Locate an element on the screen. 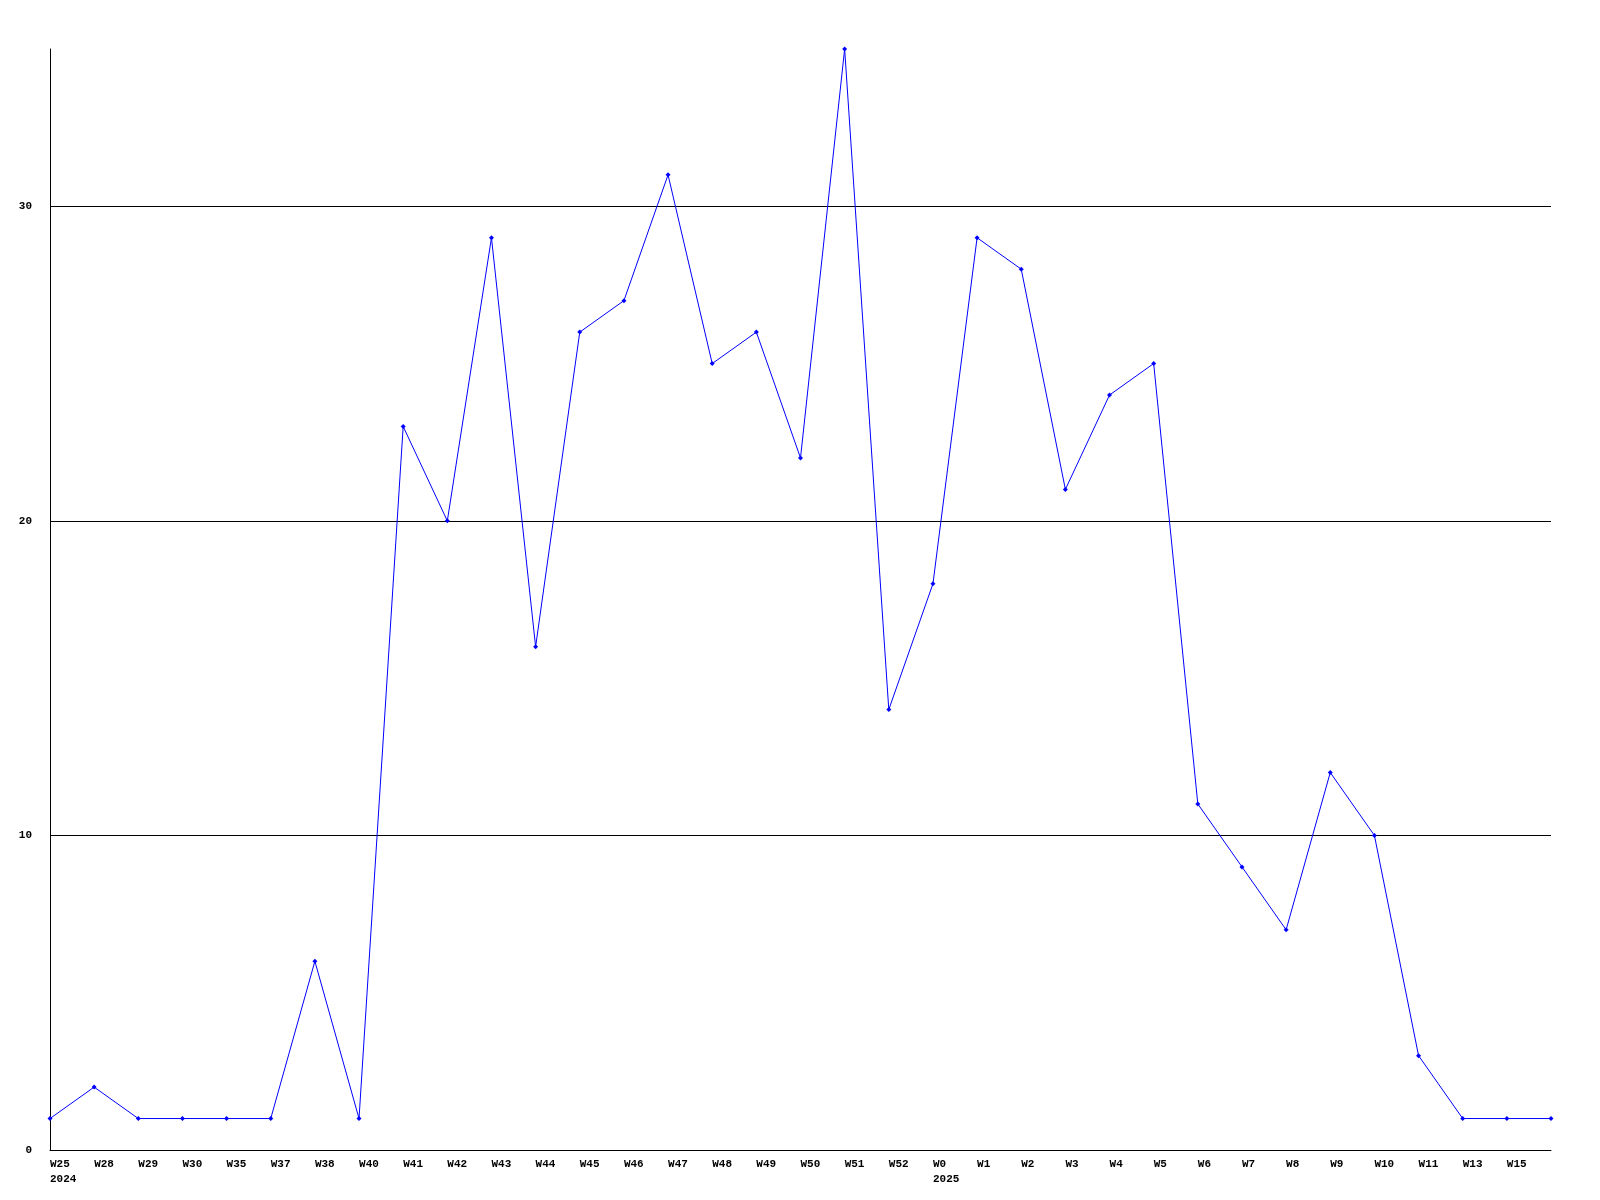  x-tick-label: W13 is located at coordinates (1472, 1163).